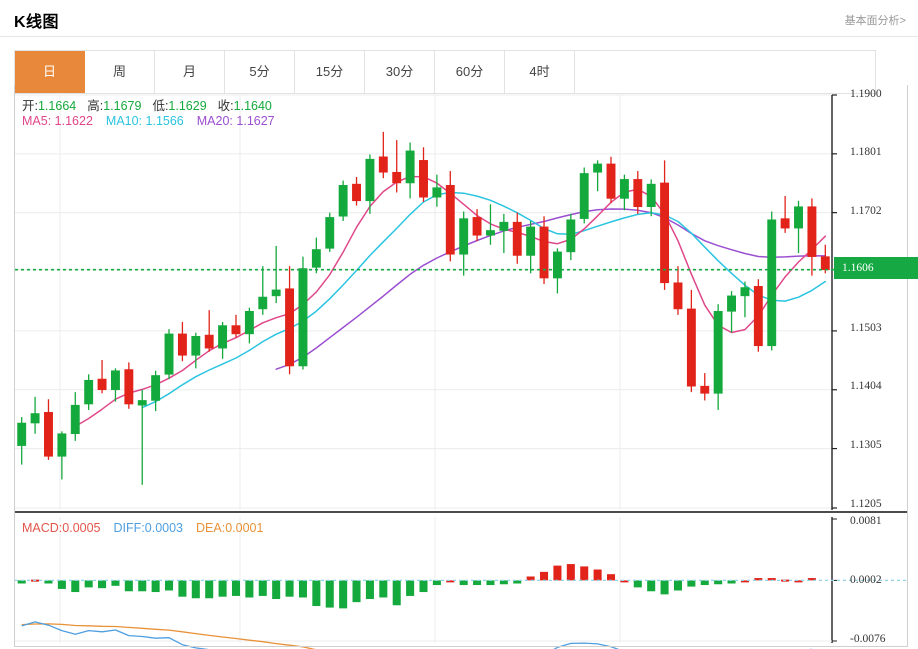  I want to click on tab-60min: 60分, so click(470, 72).